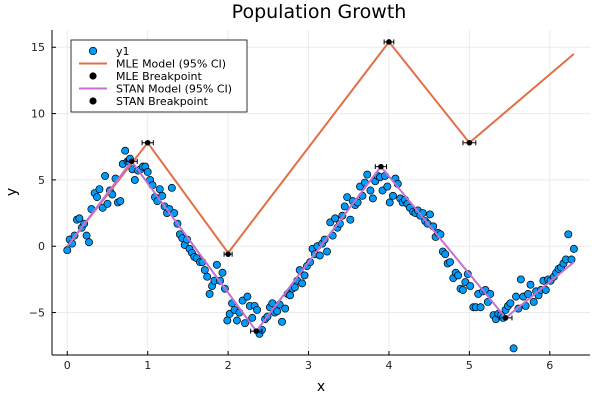 The image size is (600, 400). I want to click on chart-title: Population Growth, so click(319, 12).